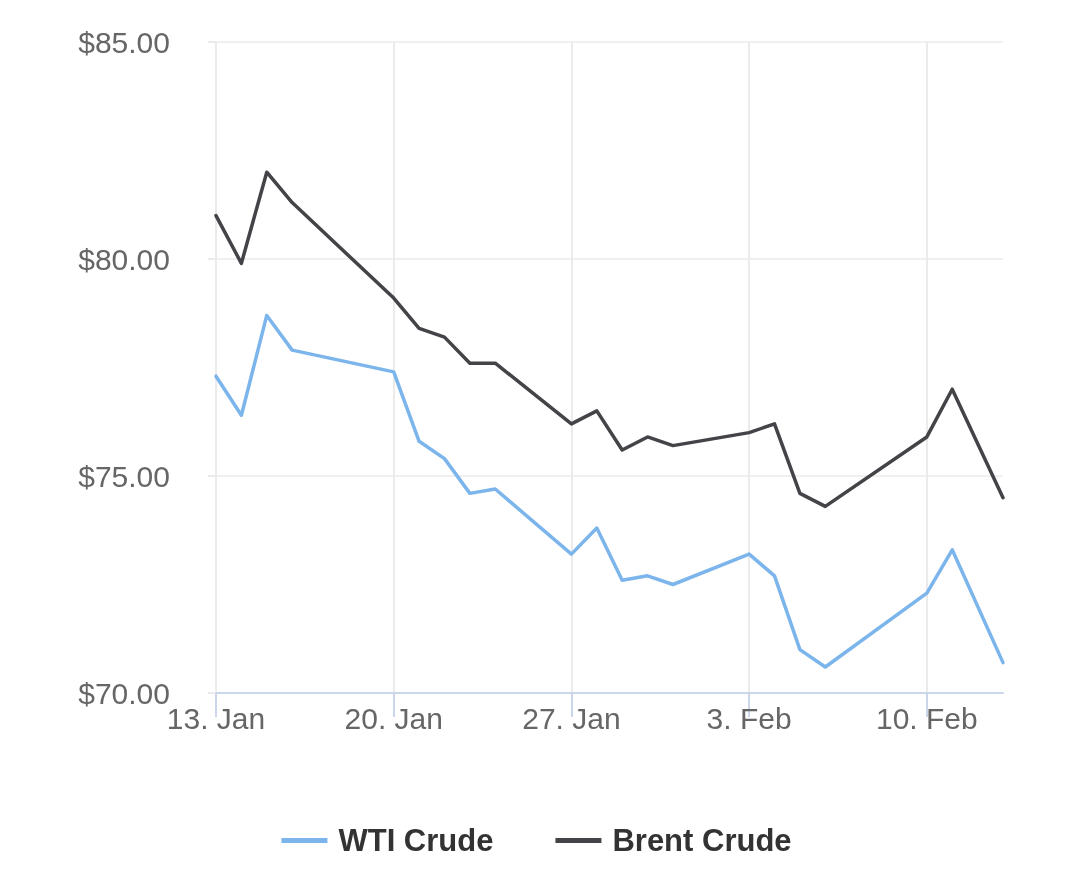 The width and height of the screenshot is (1073, 883). What do you see at coordinates (124, 259) in the screenshot?
I see `y-tick-label: $80.00` at bounding box center [124, 259].